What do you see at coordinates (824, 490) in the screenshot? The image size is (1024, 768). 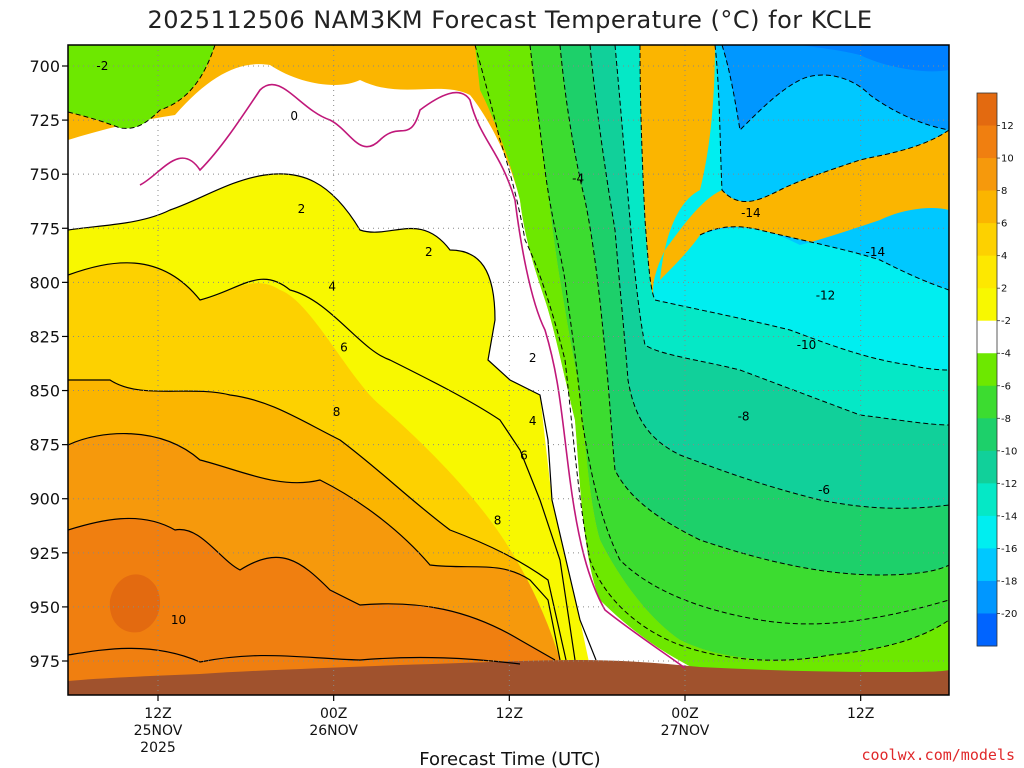 I see `contour-label-18: -6` at bounding box center [824, 490].